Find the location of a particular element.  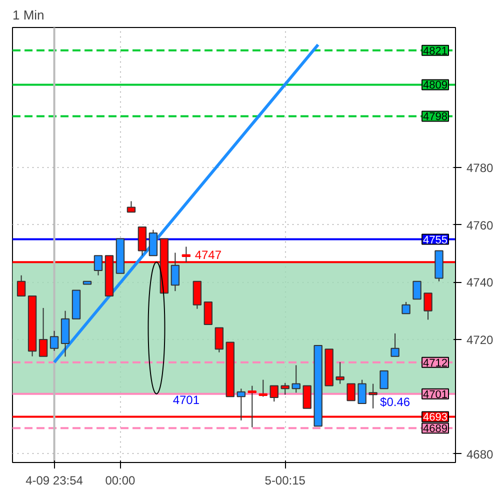

ref-line-label: 4693 is located at coordinates (435, 418).